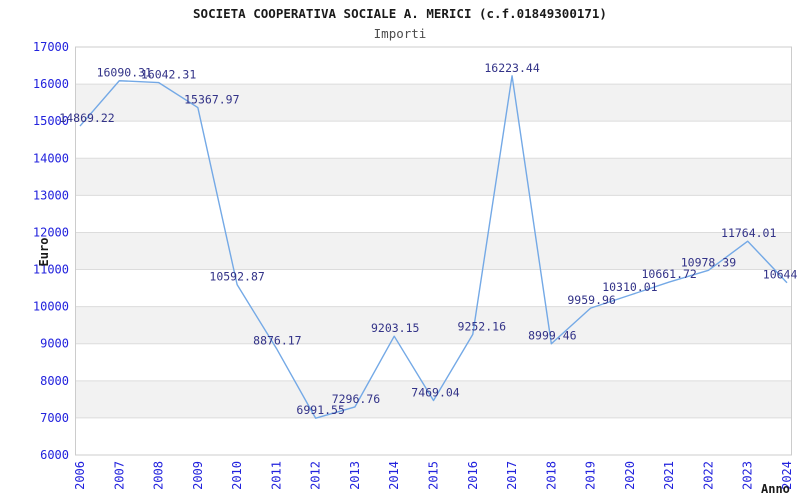 The height and width of the screenshot is (500, 800). Describe the element at coordinates (775, 489) in the screenshot. I see `x-axis-title: Anno` at that location.